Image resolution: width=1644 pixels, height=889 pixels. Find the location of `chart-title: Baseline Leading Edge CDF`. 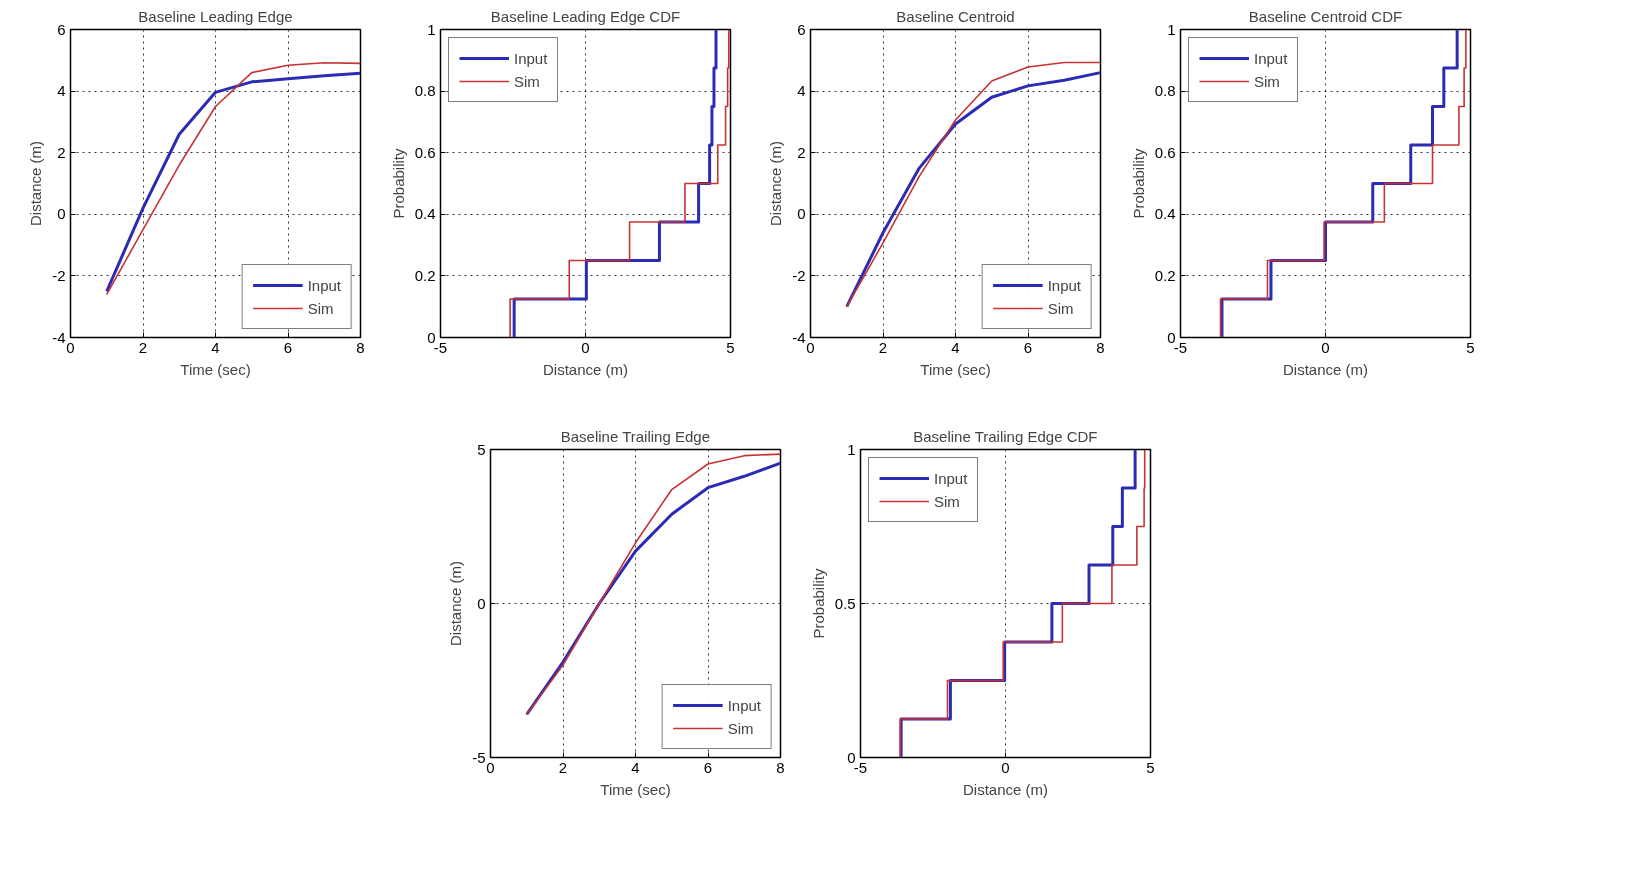

chart-title: Baseline Leading Edge CDF is located at coordinates (585, 16).